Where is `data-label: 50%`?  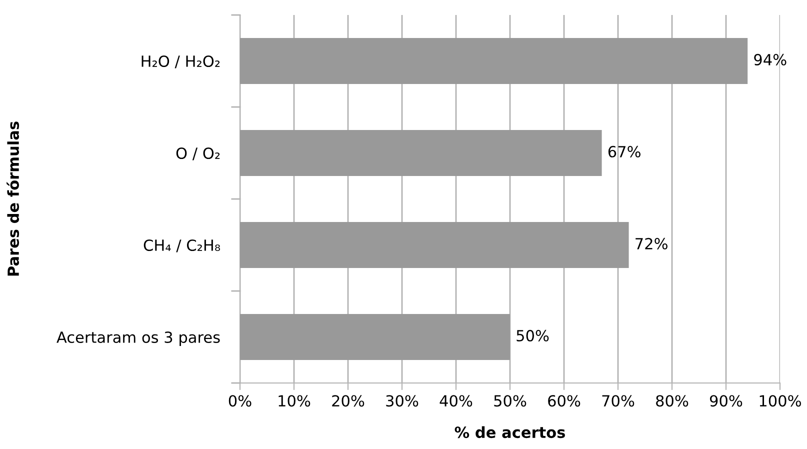
data-label: 50% is located at coordinates (532, 336).